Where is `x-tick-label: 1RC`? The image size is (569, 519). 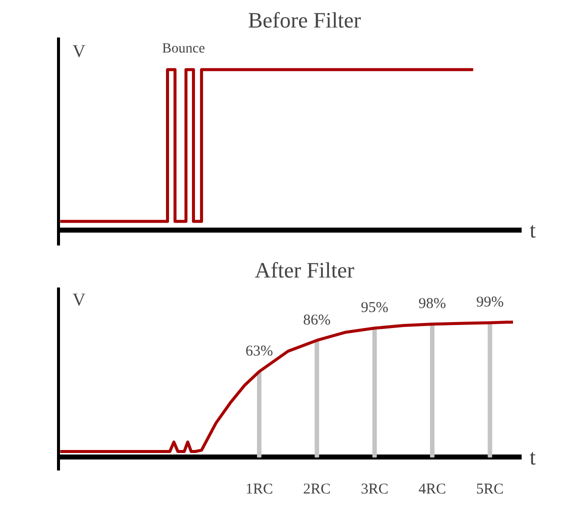 x-tick-label: 1RC is located at coordinates (259, 490).